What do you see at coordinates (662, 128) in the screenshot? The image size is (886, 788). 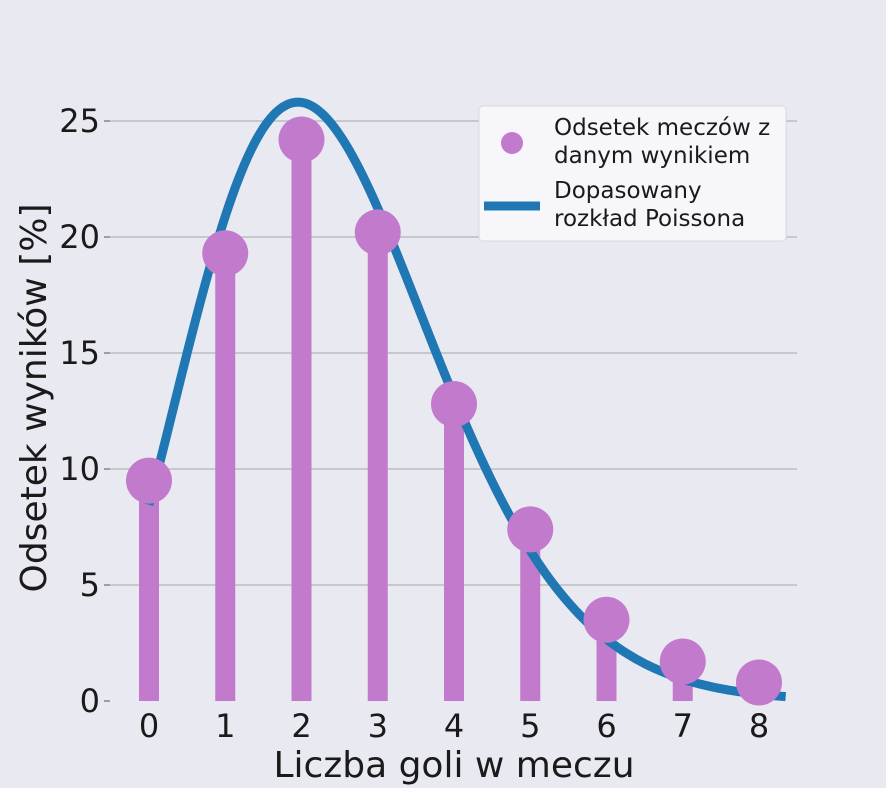 I see `legend-label-points-line1: Odsetek meczów z` at bounding box center [662, 128].